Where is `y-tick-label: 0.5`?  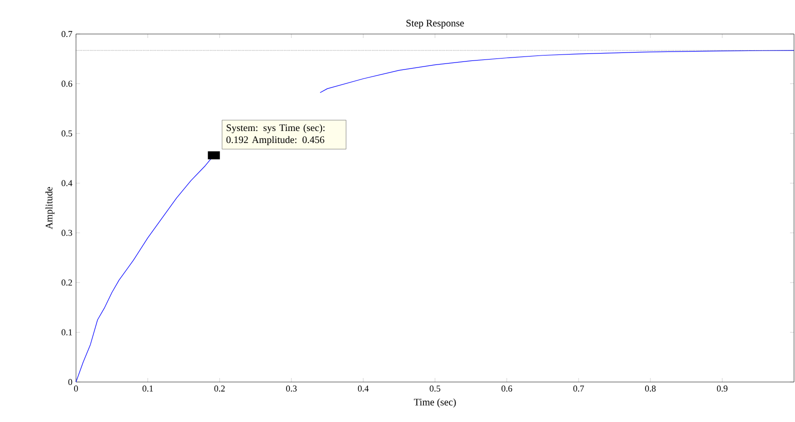 y-tick-label: 0.5 is located at coordinates (67, 133).